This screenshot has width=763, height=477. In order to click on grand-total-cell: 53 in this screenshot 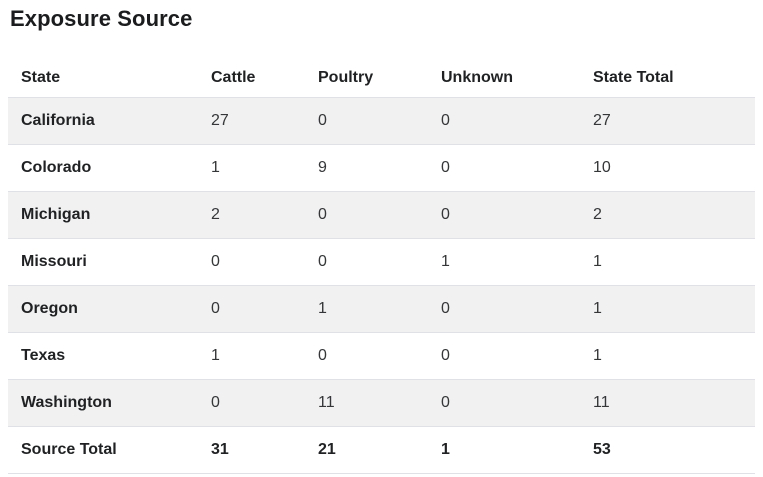, I will do `click(602, 450)`.